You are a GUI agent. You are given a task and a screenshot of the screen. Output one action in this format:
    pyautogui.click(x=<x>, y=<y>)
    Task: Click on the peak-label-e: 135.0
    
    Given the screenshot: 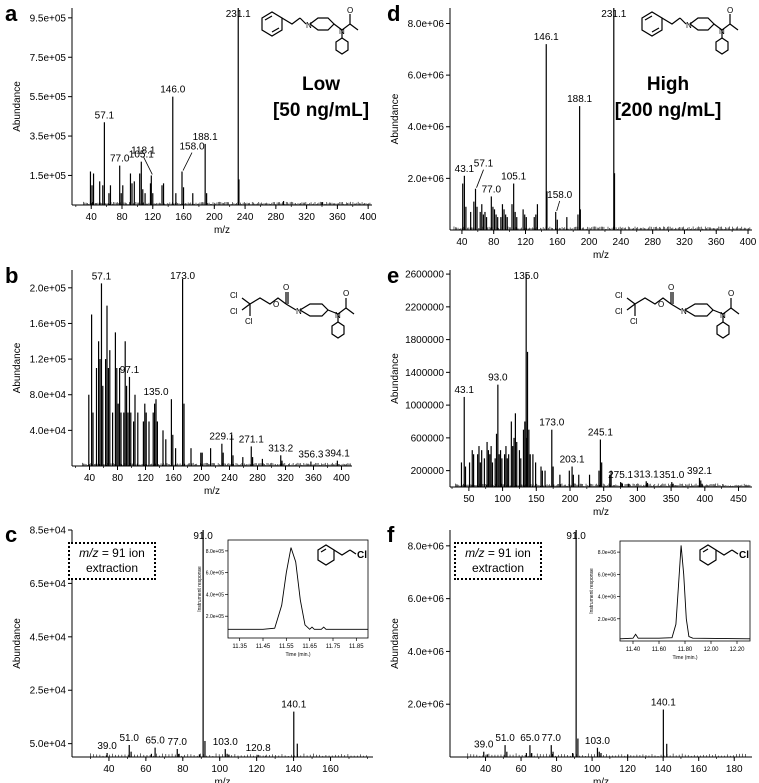 What is the action you would take?
    pyautogui.click(x=526, y=276)
    